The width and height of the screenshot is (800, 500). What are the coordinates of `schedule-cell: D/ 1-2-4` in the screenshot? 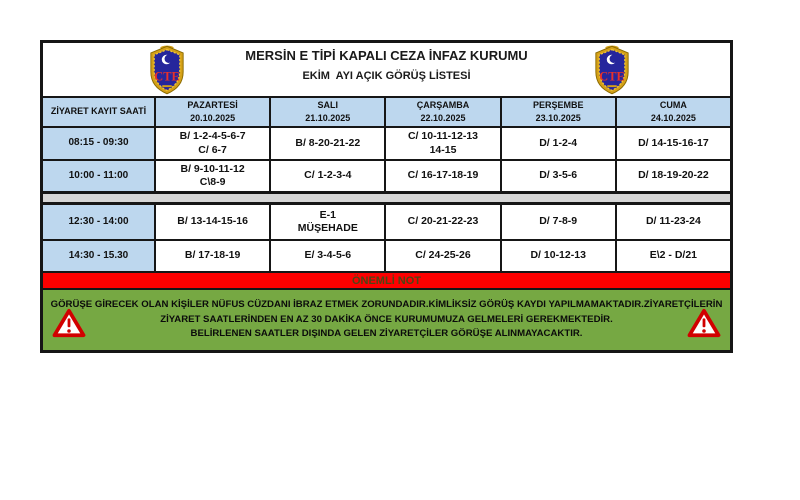 It's located at (557, 143).